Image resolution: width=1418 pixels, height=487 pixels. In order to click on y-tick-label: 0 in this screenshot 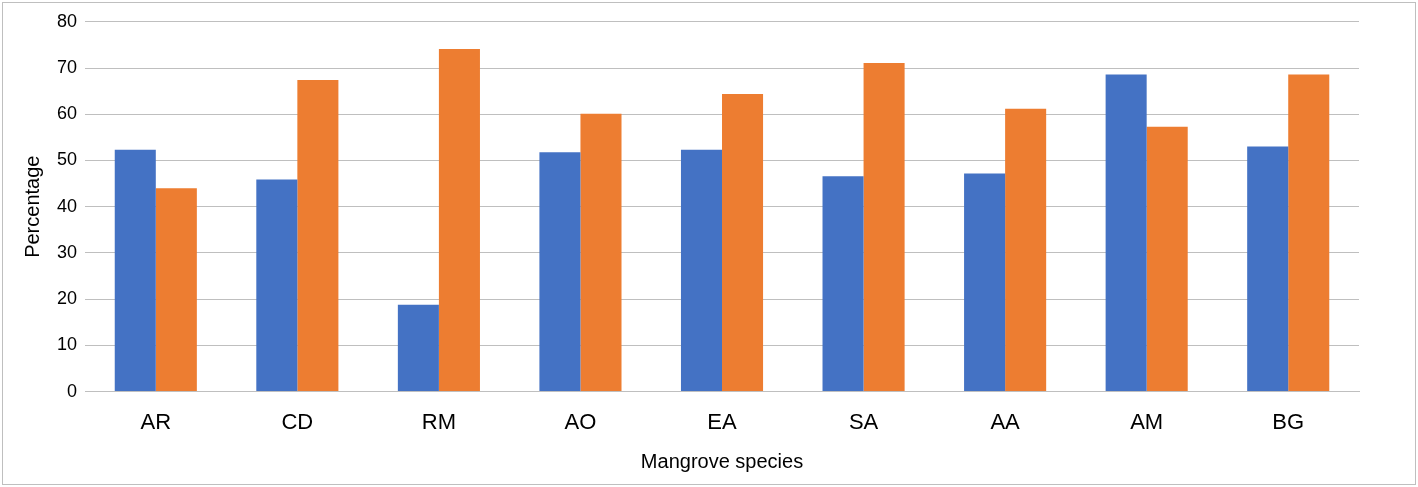, I will do `click(72, 390)`.